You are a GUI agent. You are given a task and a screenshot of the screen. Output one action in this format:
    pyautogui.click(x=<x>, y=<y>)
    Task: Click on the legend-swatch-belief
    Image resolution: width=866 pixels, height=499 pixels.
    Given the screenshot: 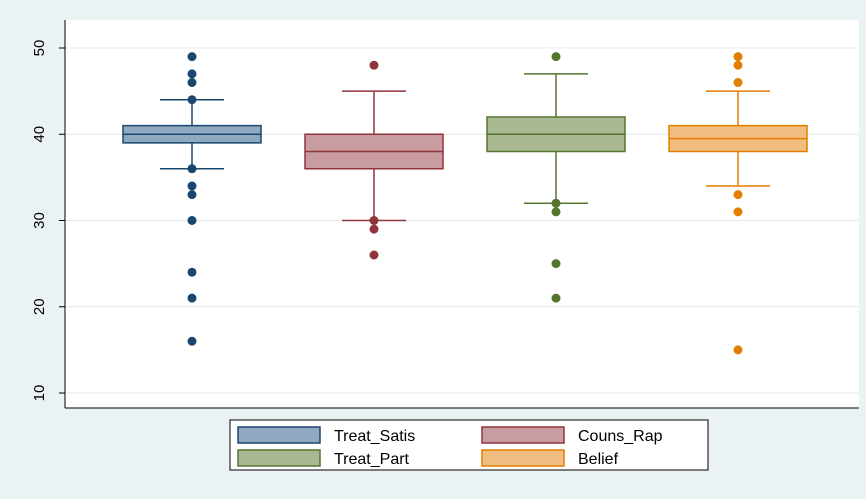 What is the action you would take?
    pyautogui.click(x=523, y=458)
    